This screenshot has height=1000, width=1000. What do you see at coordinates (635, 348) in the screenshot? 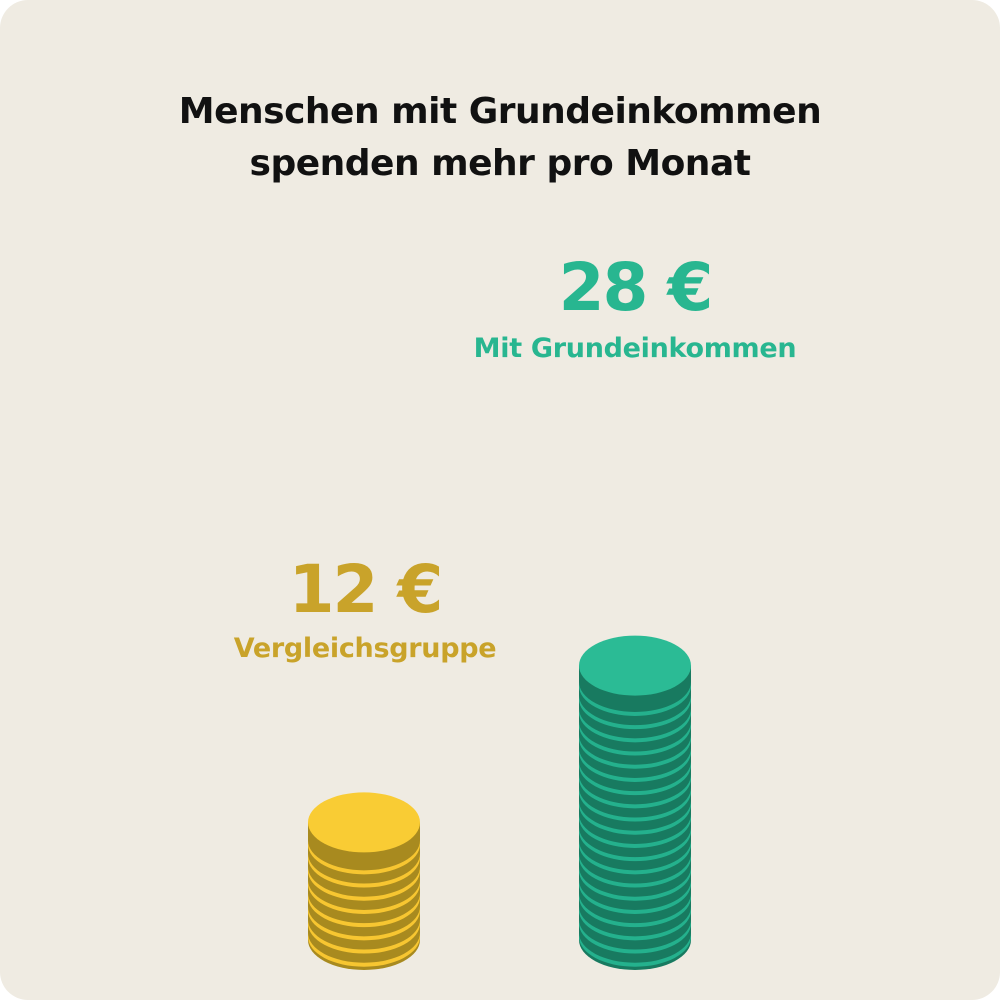
I see `series-label-grundeinkommen: Mit Grundeinkommen` at bounding box center [635, 348].